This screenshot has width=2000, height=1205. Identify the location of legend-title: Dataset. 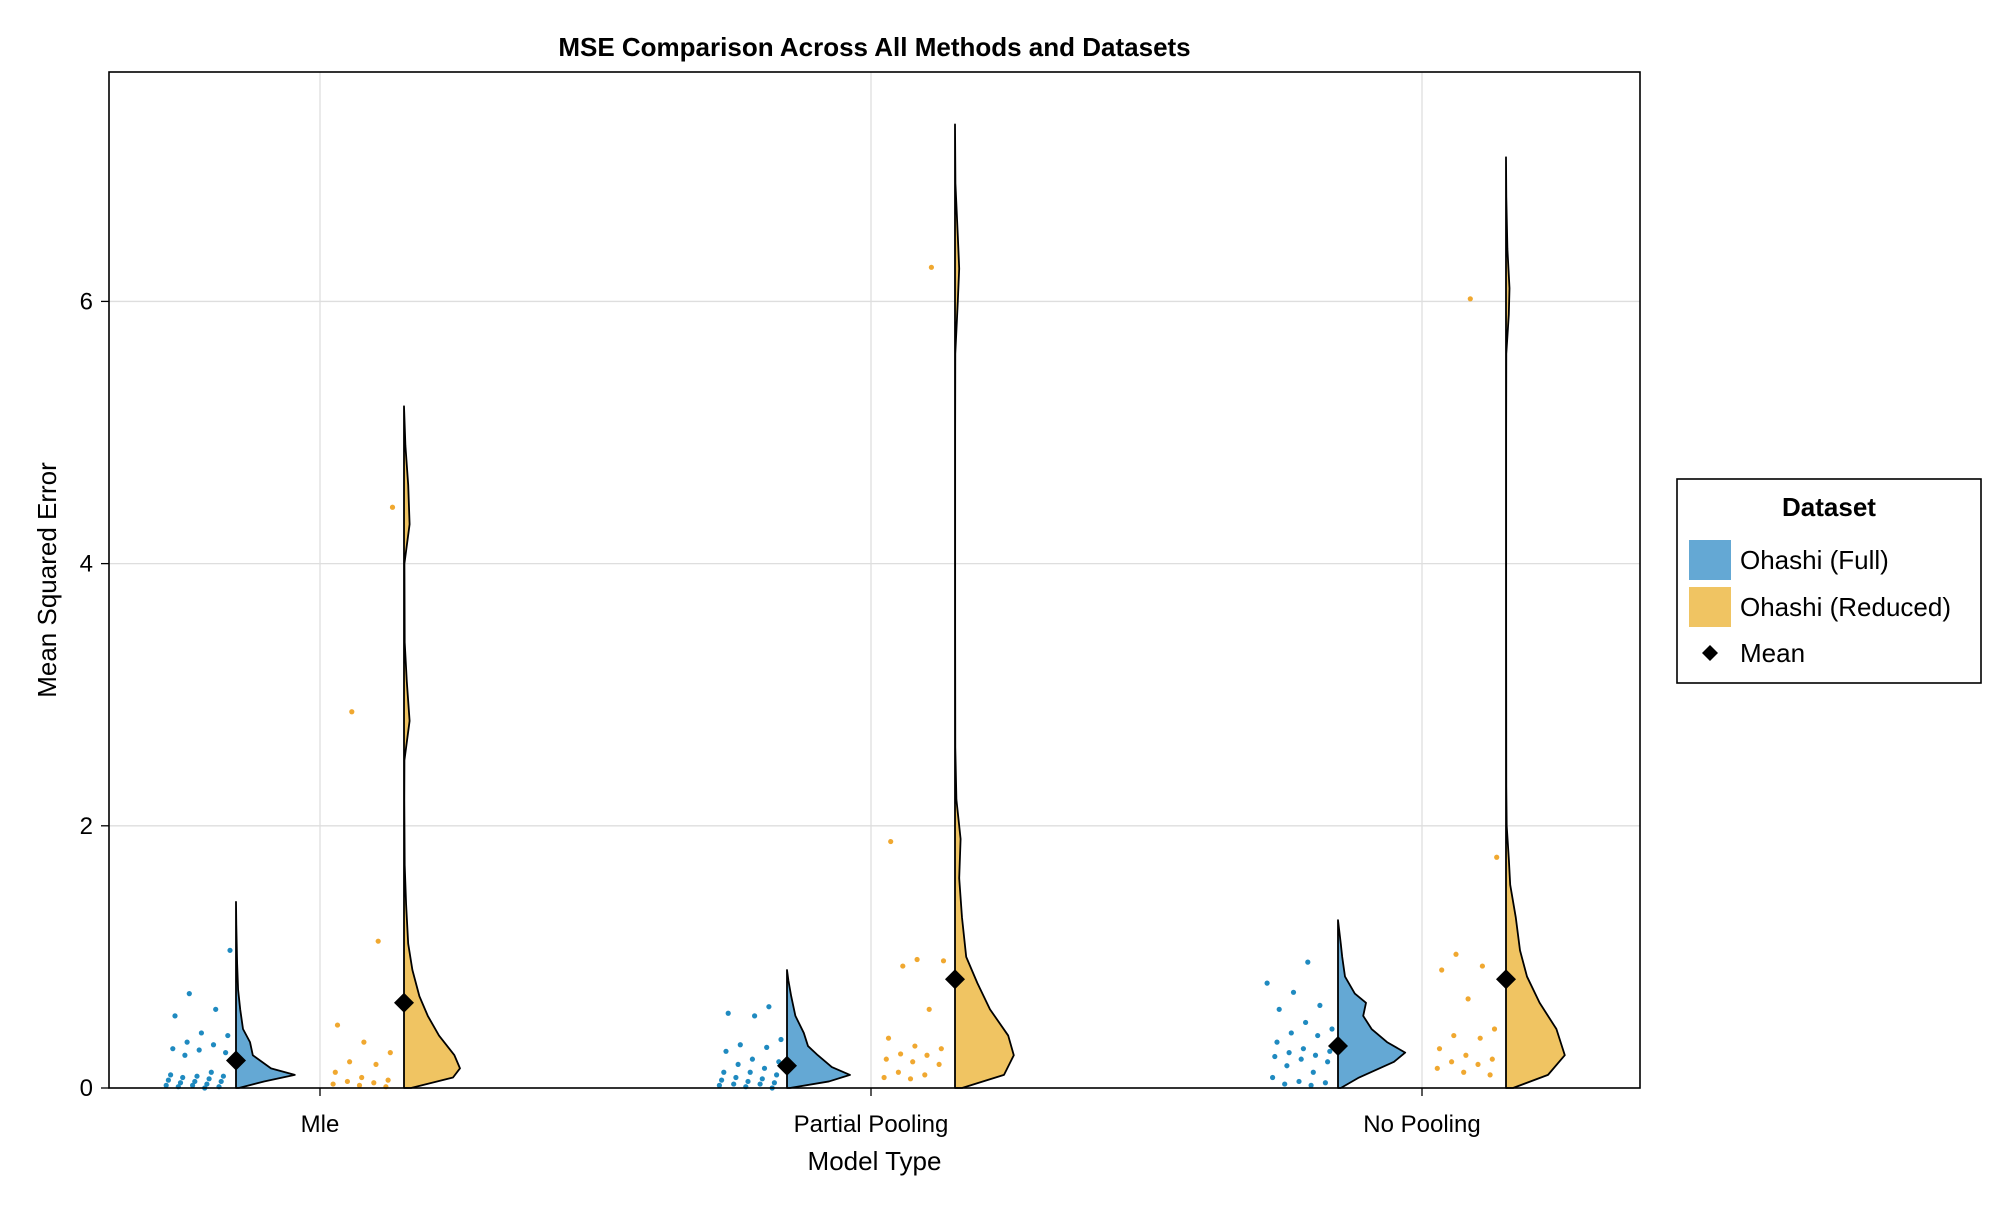
(1829, 507).